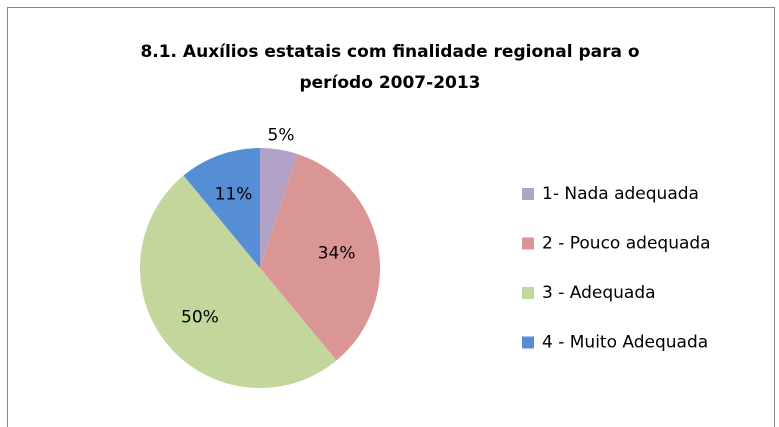 The image size is (779, 427). I want to click on legend-label: 3 - Adequada, so click(599, 293).